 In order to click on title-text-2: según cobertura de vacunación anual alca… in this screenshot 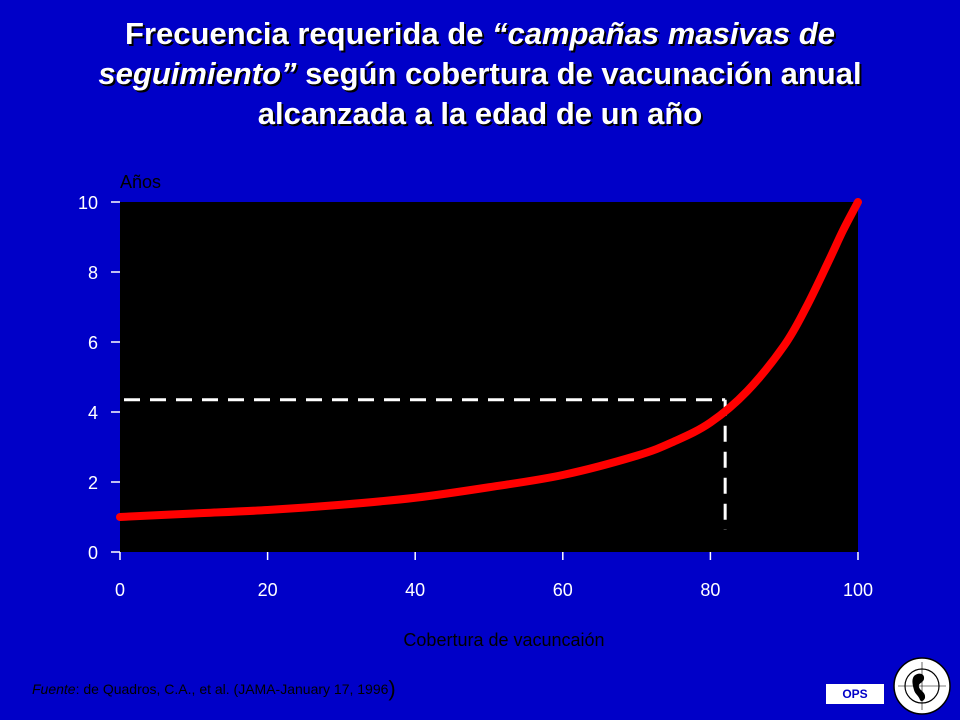, I will do `click(559, 93)`.